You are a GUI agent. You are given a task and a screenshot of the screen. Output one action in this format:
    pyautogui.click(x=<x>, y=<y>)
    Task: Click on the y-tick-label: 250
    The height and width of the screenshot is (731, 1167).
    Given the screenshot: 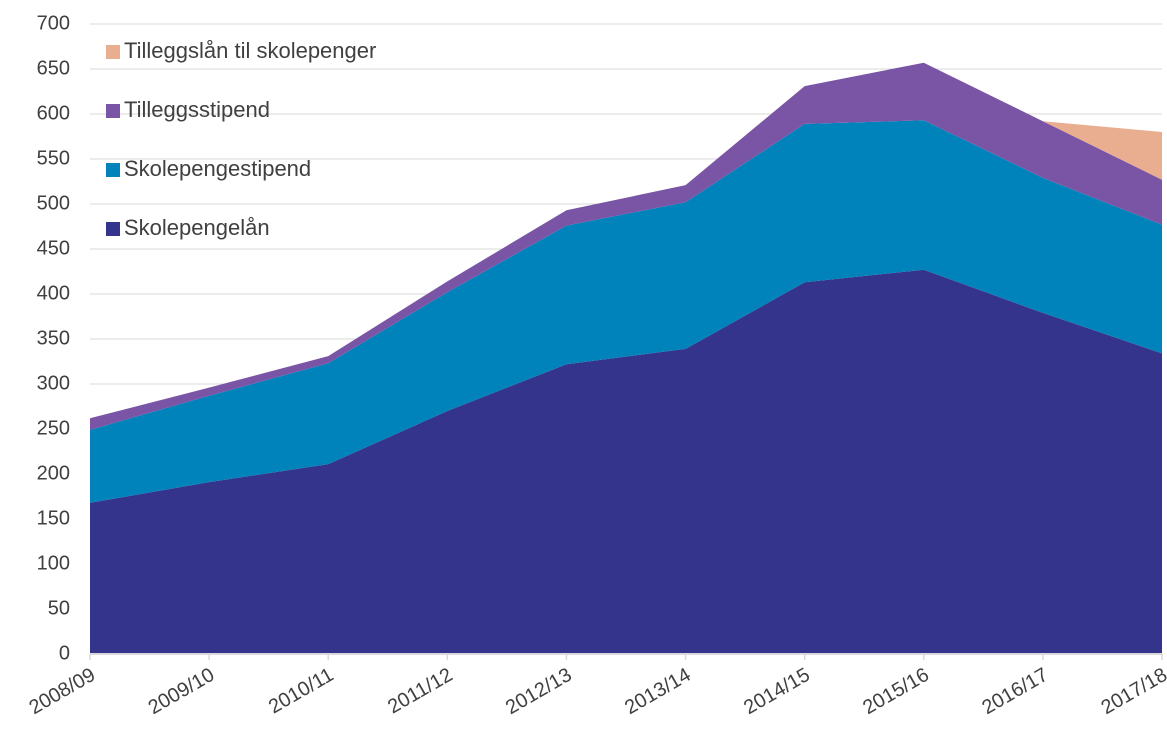 What is the action you would take?
    pyautogui.click(x=53, y=428)
    